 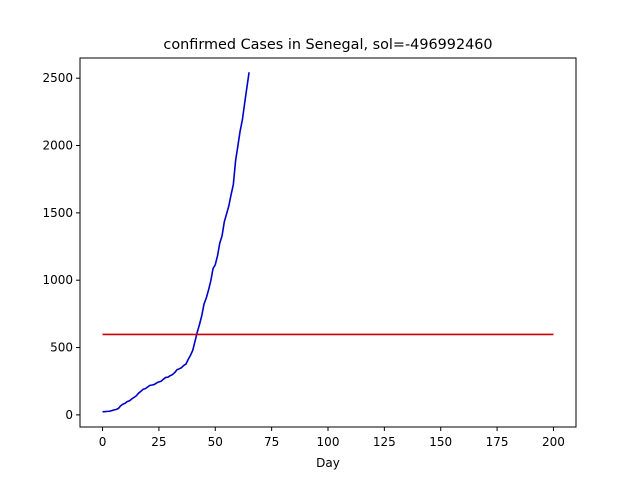 I want to click on y-tick-label: 500, so click(x=61, y=348).